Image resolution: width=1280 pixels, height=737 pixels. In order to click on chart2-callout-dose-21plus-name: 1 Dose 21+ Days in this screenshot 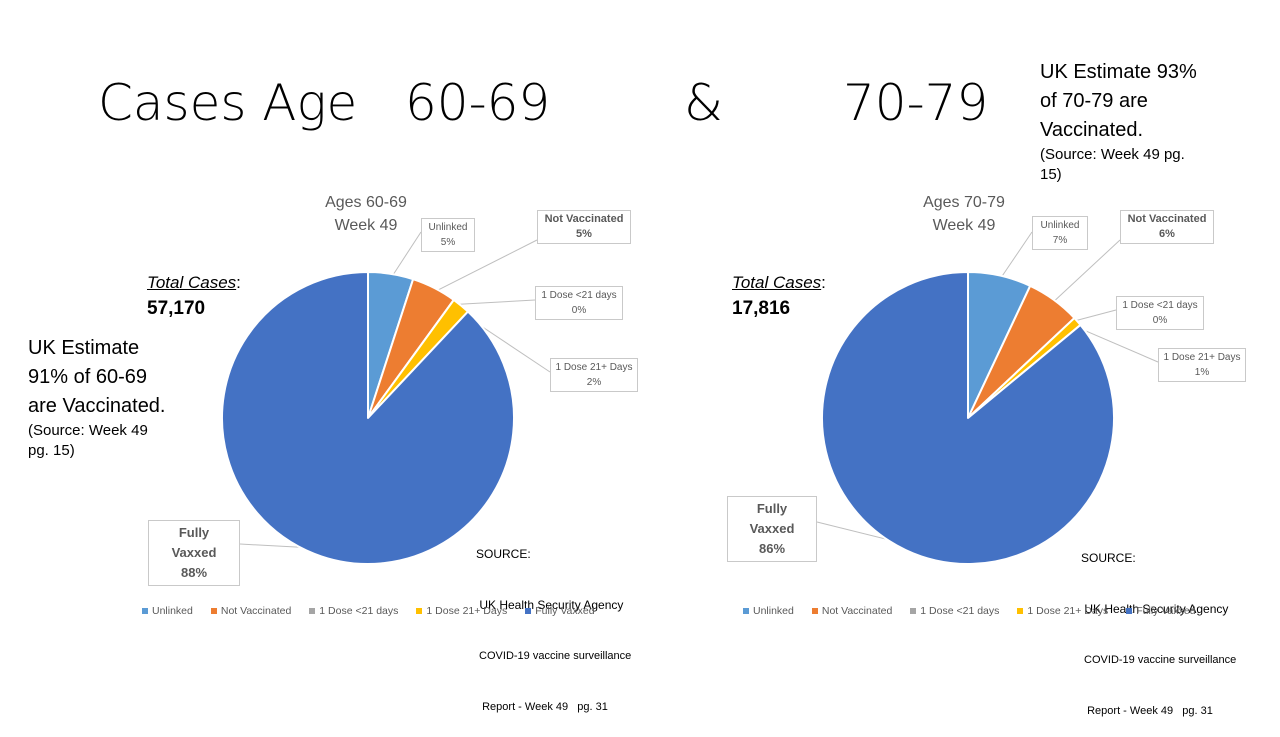, I will do `click(1202, 357)`.